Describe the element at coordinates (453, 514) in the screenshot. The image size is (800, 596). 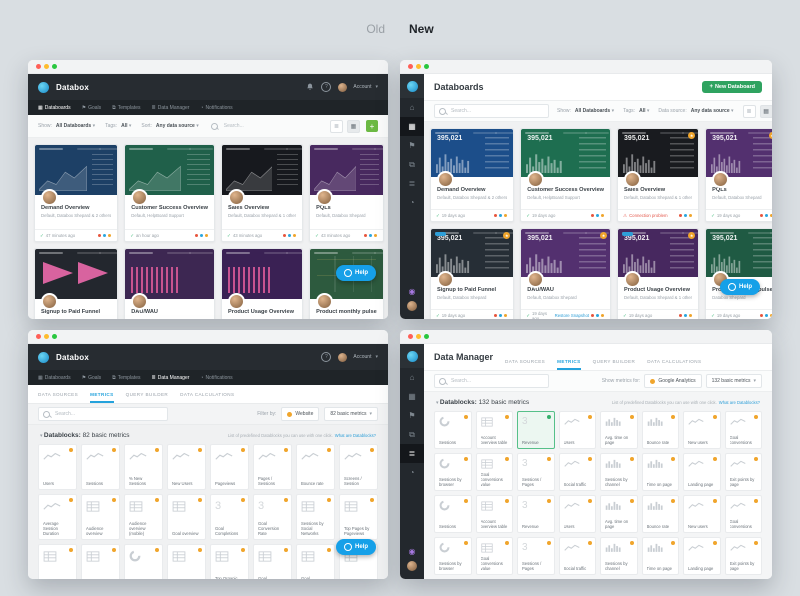
I see `metric-tile: 3 Sessions` at that location.